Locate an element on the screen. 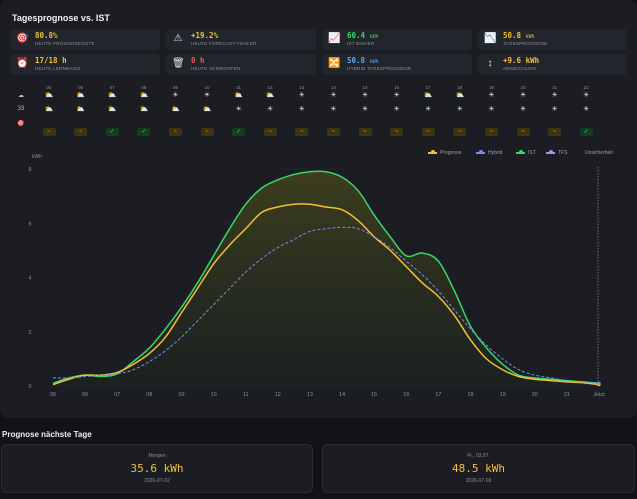  y-axis-label: kWh is located at coordinates (37, 157).